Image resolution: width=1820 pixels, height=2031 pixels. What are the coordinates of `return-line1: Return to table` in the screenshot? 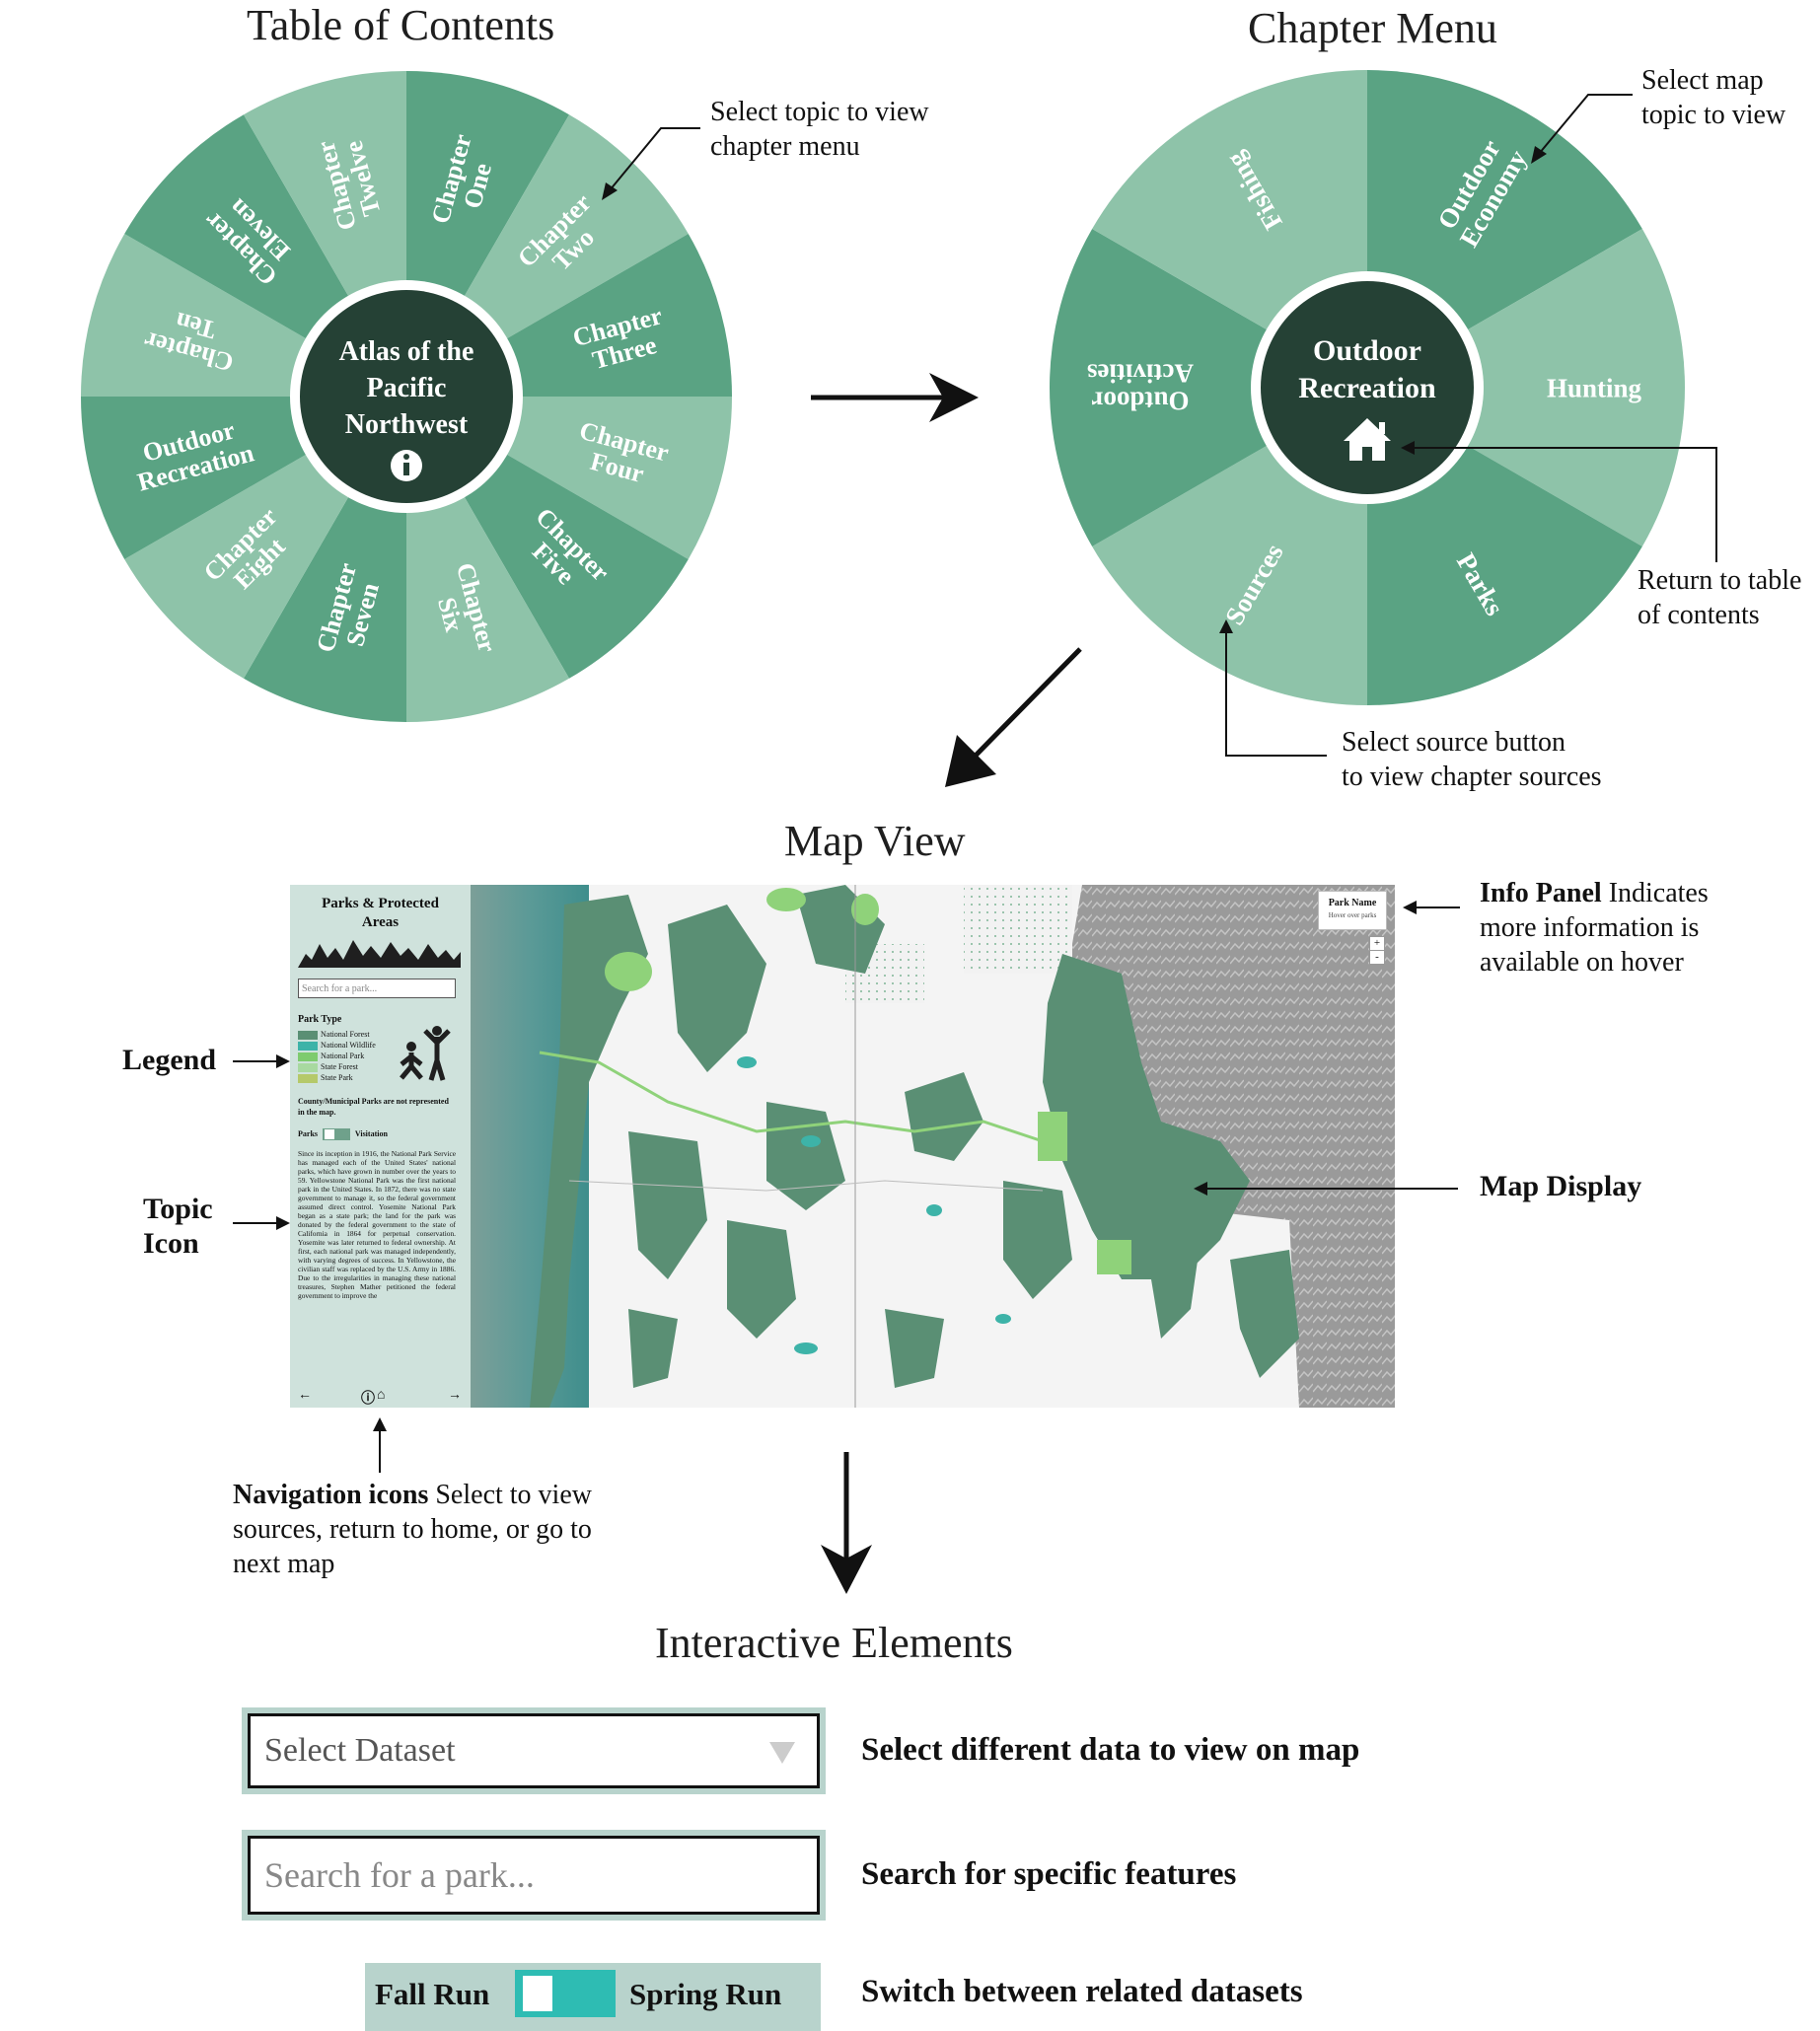 It's located at (1720, 580).